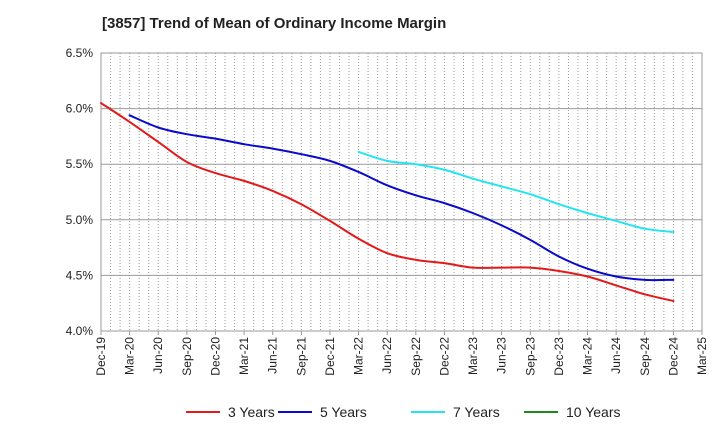 The image size is (720, 440). I want to click on legend-label: 5 Years, so click(343, 412).